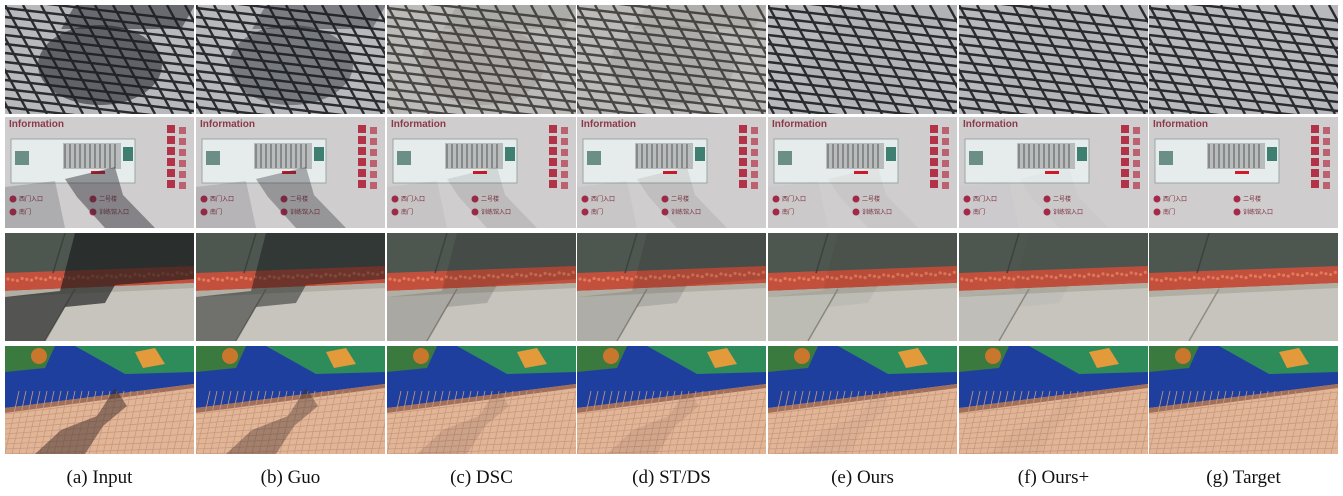 The height and width of the screenshot is (496, 1343). What do you see at coordinates (99, 172) in the screenshot?
I see `information-sign-input-image: Information 西门入口 二号楼南门 训练馆入口` at bounding box center [99, 172].